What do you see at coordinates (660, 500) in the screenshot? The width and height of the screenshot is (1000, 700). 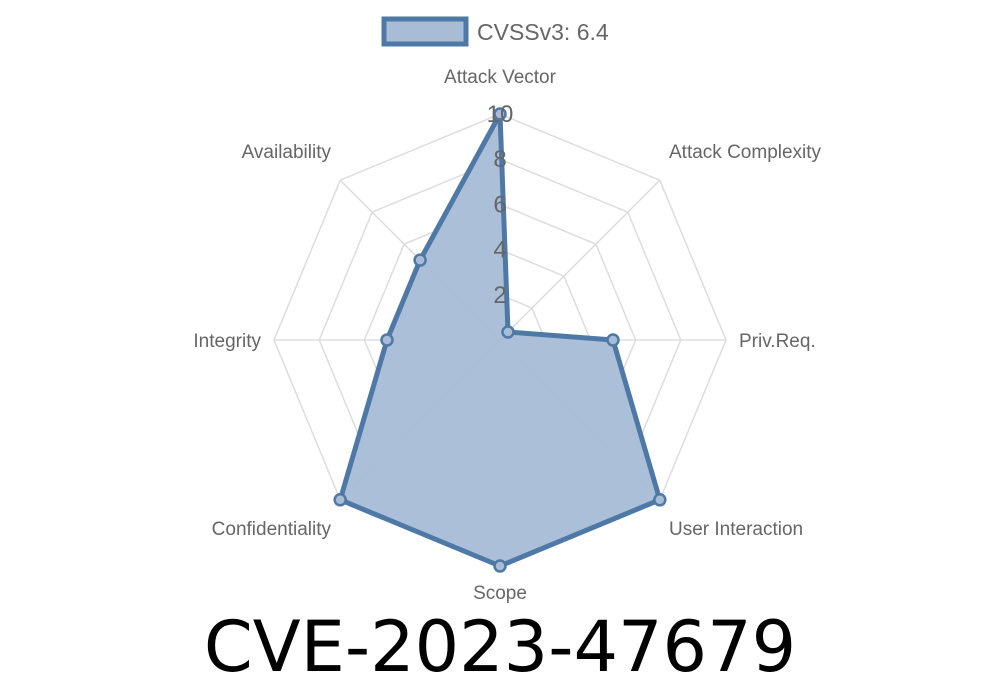 I see `data-point-user-interaction` at bounding box center [660, 500].